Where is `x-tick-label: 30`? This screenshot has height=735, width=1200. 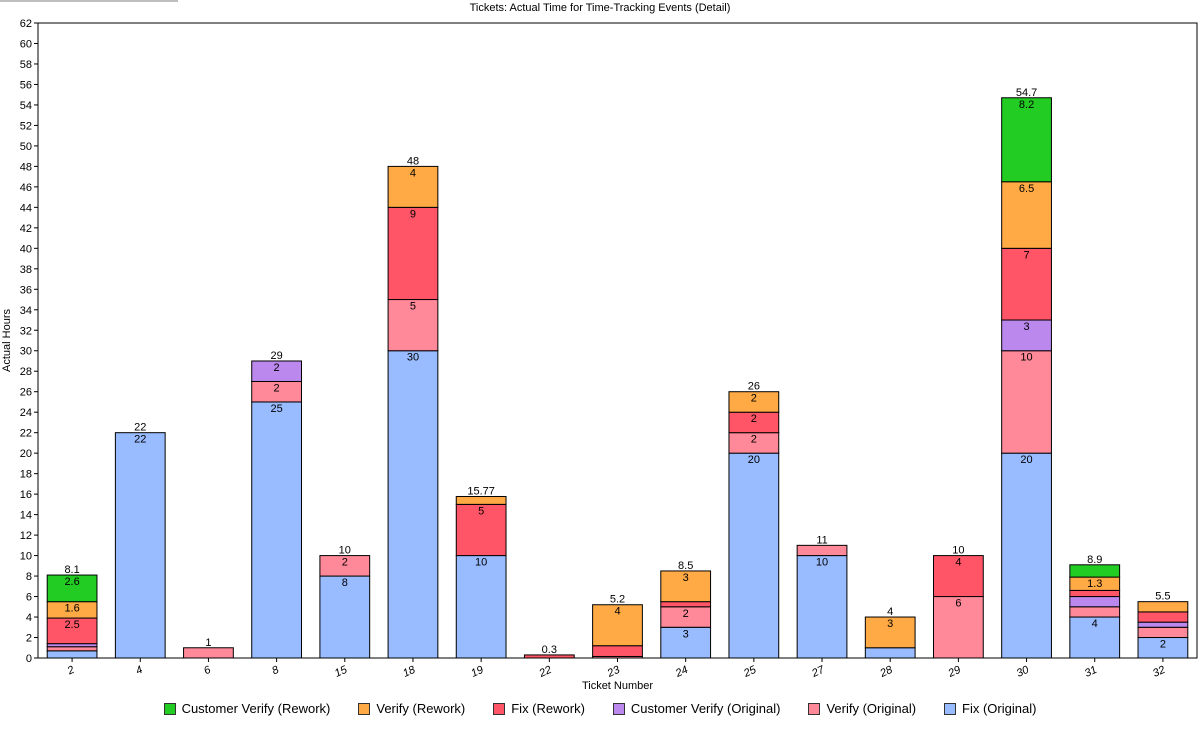 x-tick-label: 30 is located at coordinates (1023, 671).